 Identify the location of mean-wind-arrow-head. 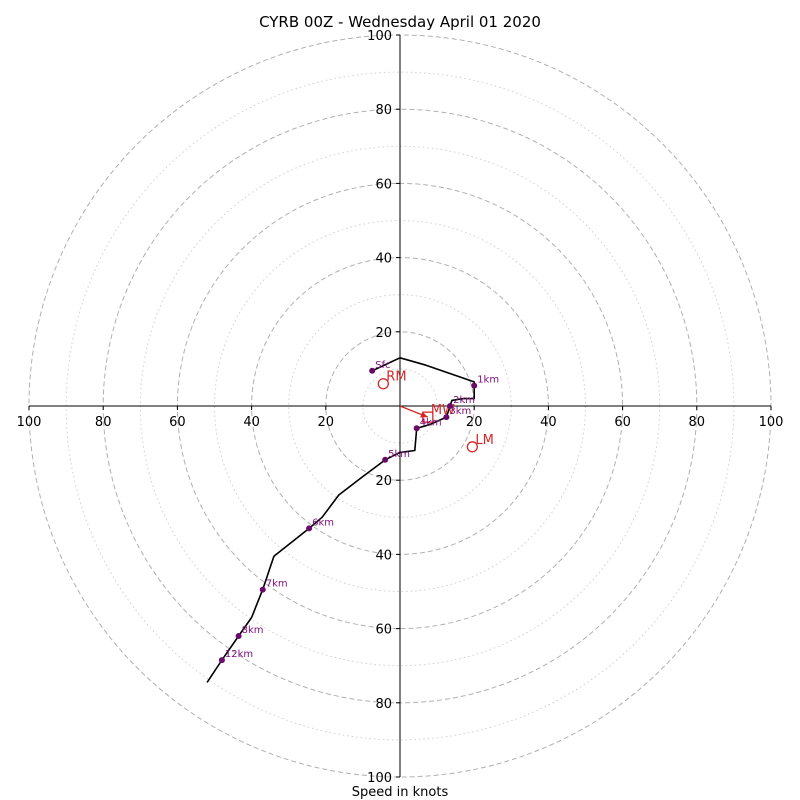
(424, 414).